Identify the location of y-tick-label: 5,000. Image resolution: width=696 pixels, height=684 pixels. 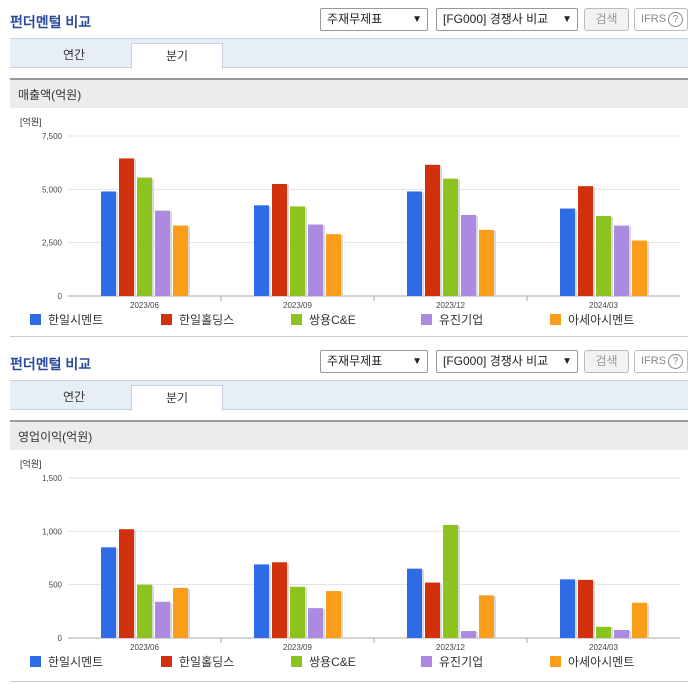
(52, 189).